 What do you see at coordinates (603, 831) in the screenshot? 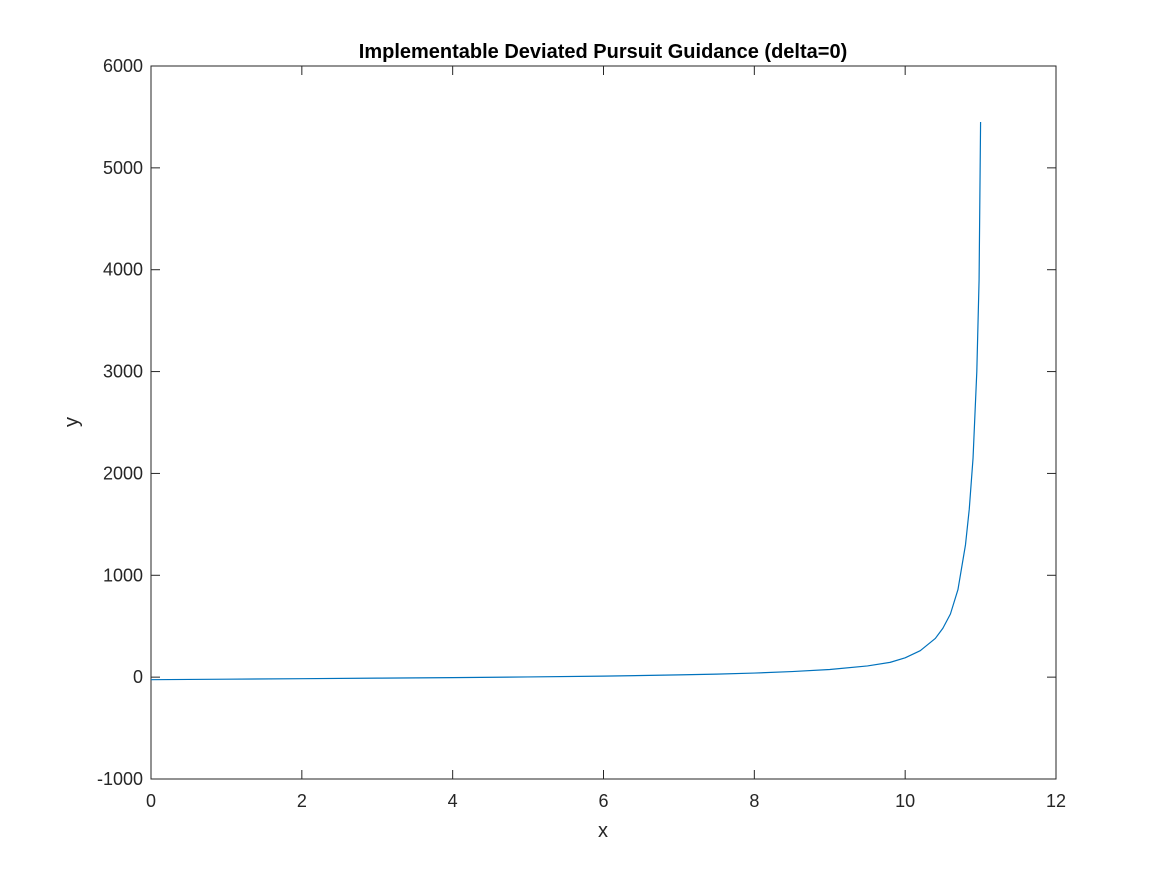
I see `x-axis-label: x` at bounding box center [603, 831].